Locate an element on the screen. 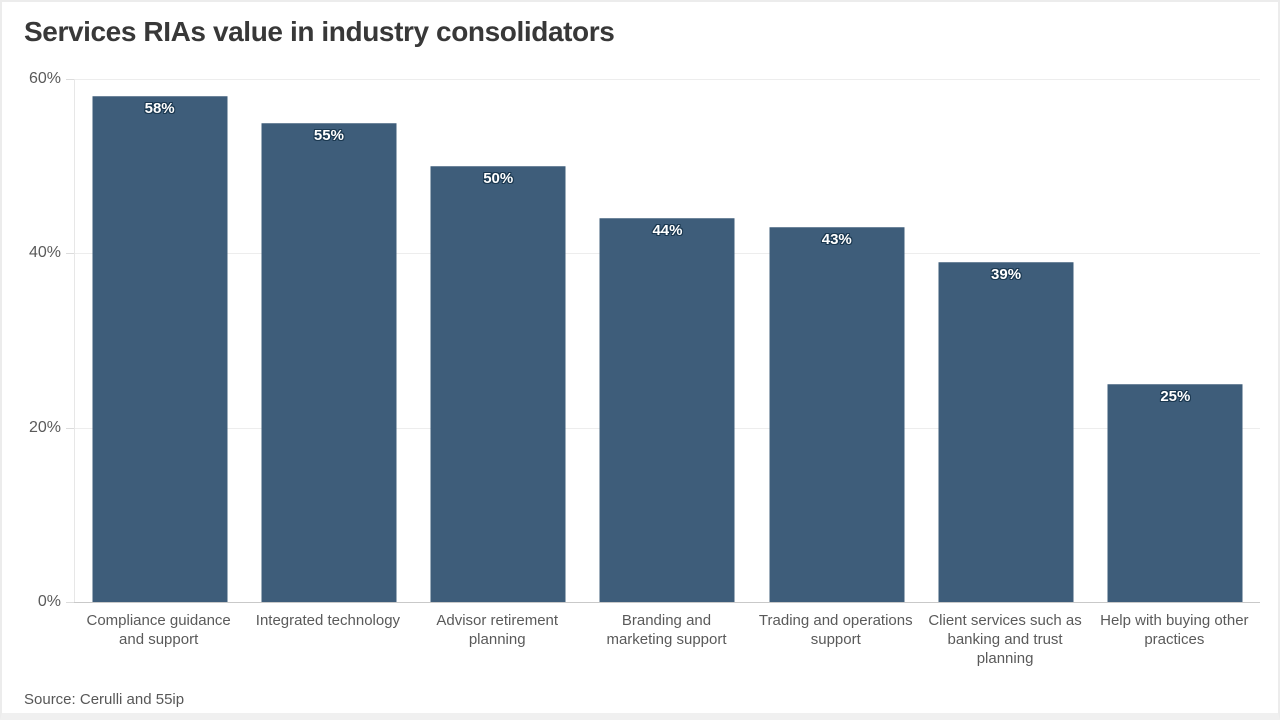 The width and height of the screenshot is (1280, 720). bar-value-label: 25% is located at coordinates (1175, 397).